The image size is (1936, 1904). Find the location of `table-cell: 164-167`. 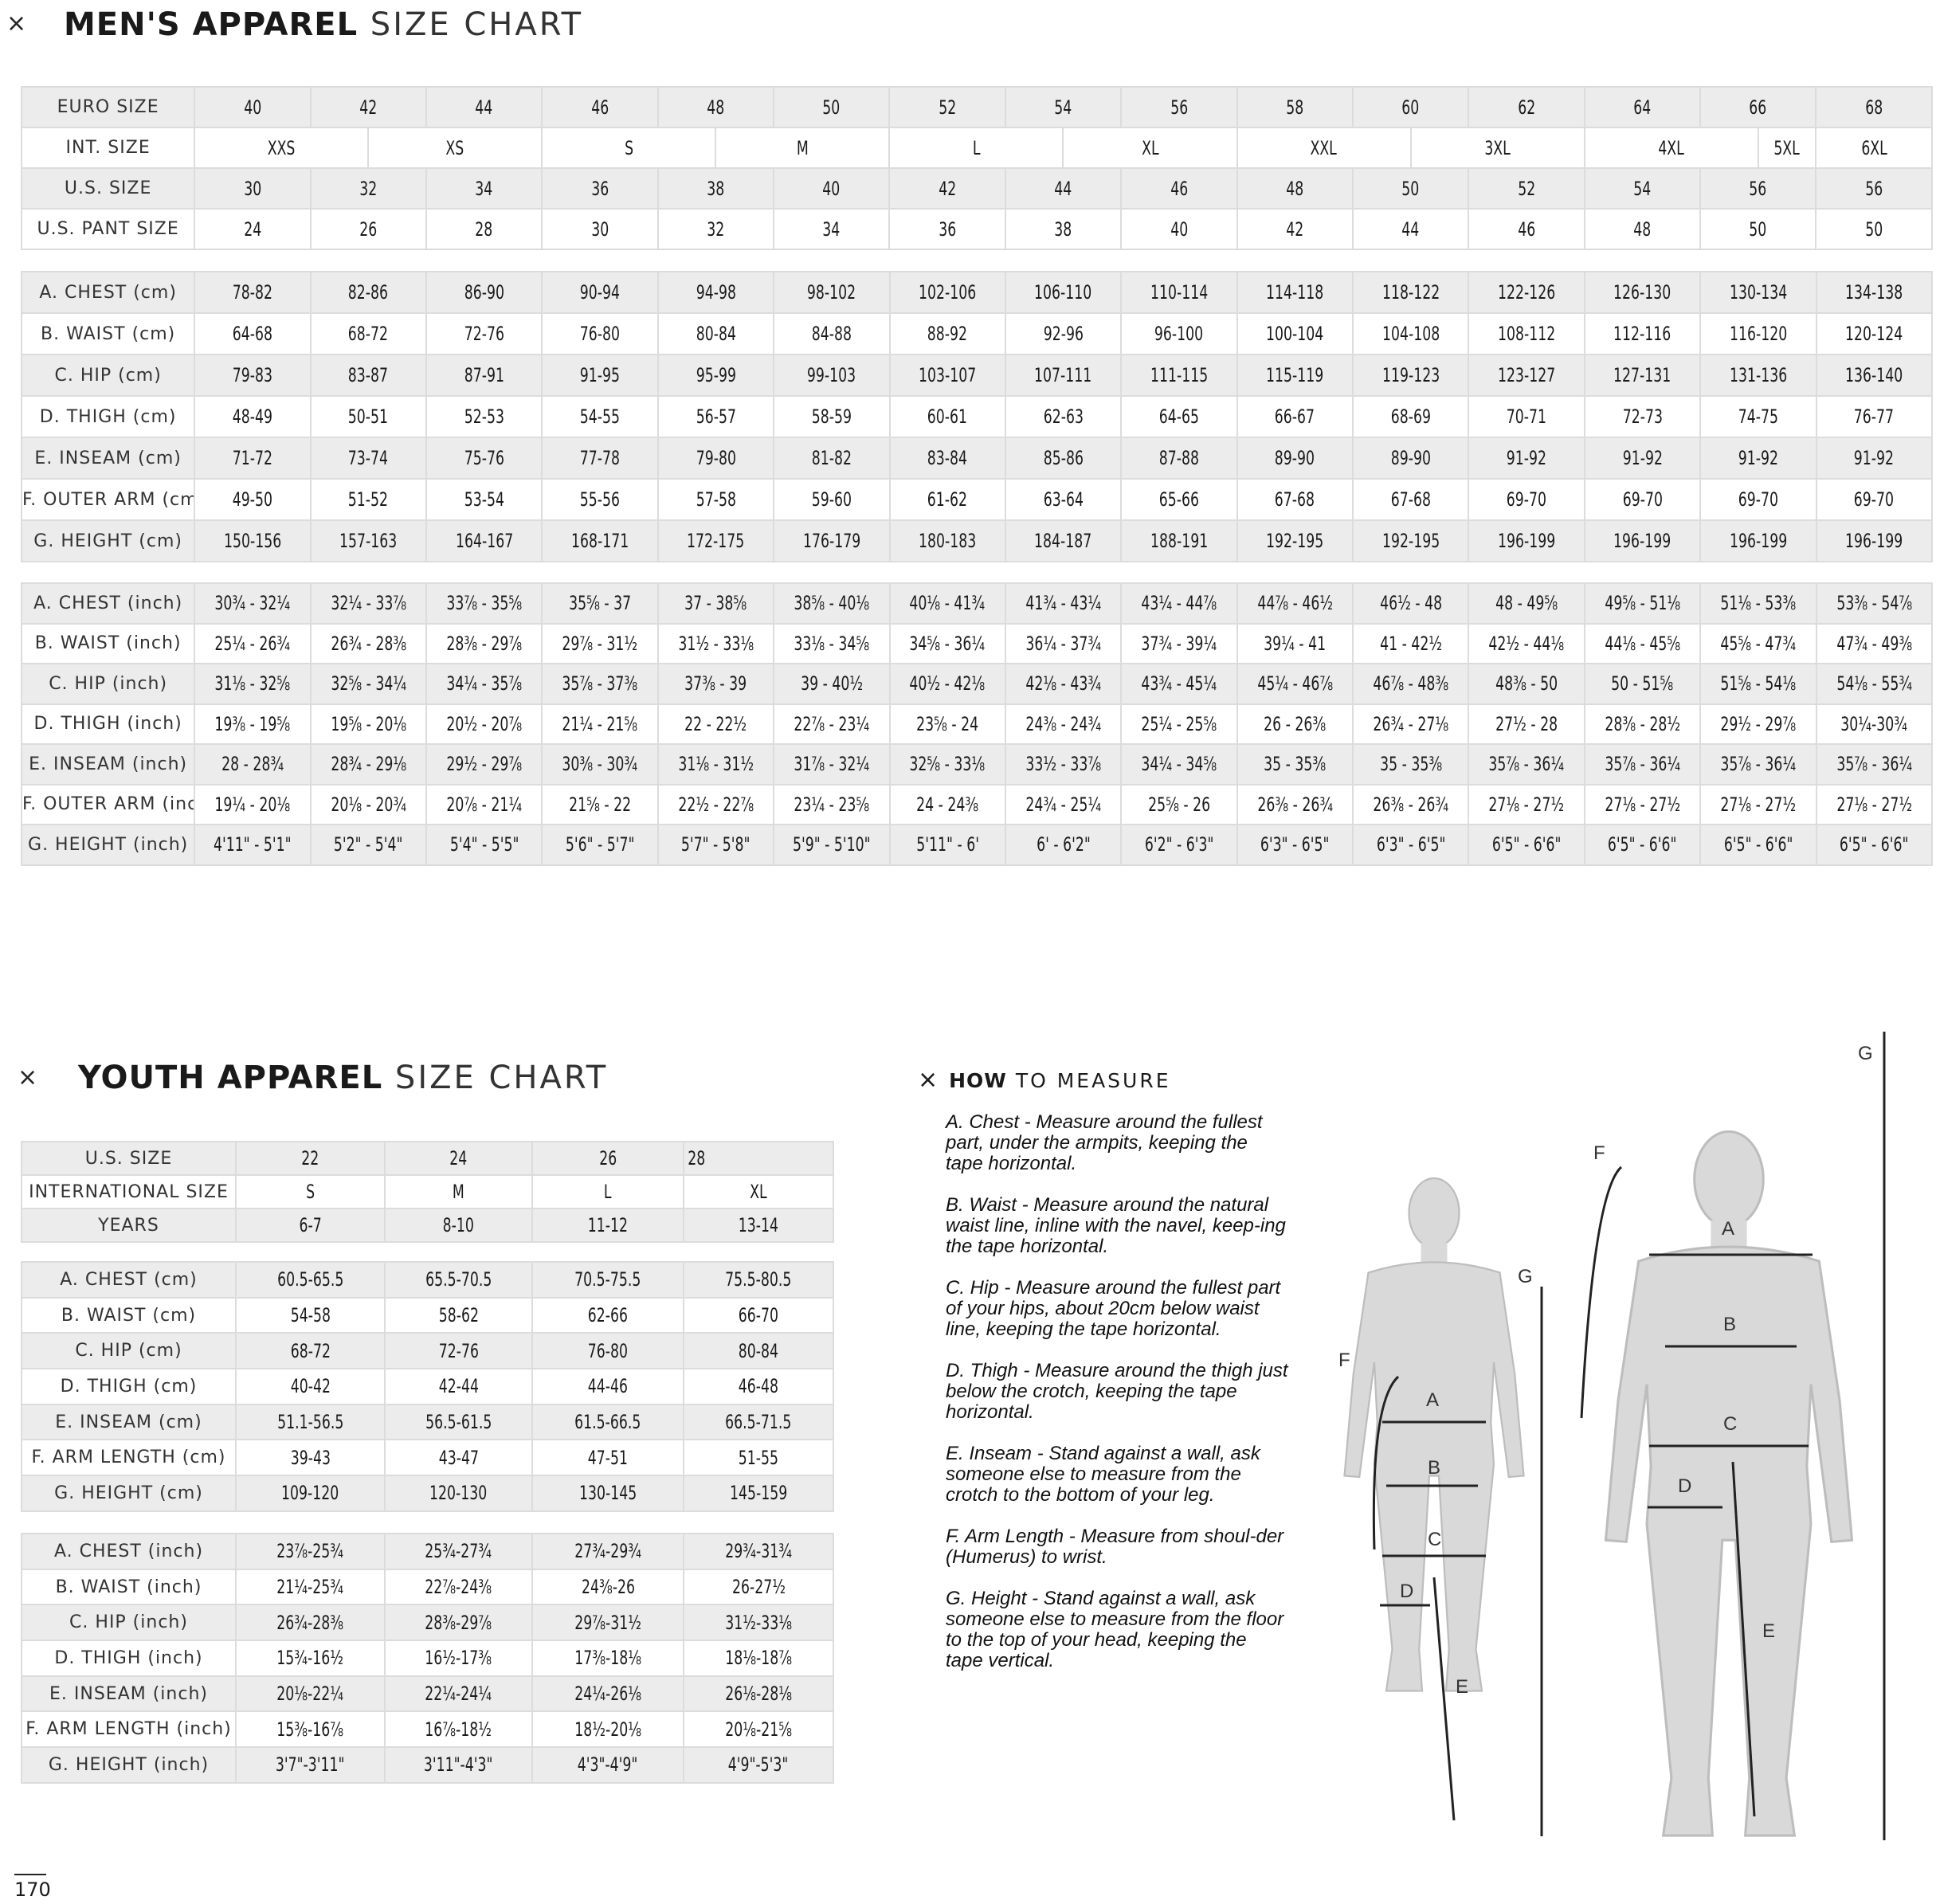

table-cell: 164-167 is located at coordinates (484, 540).